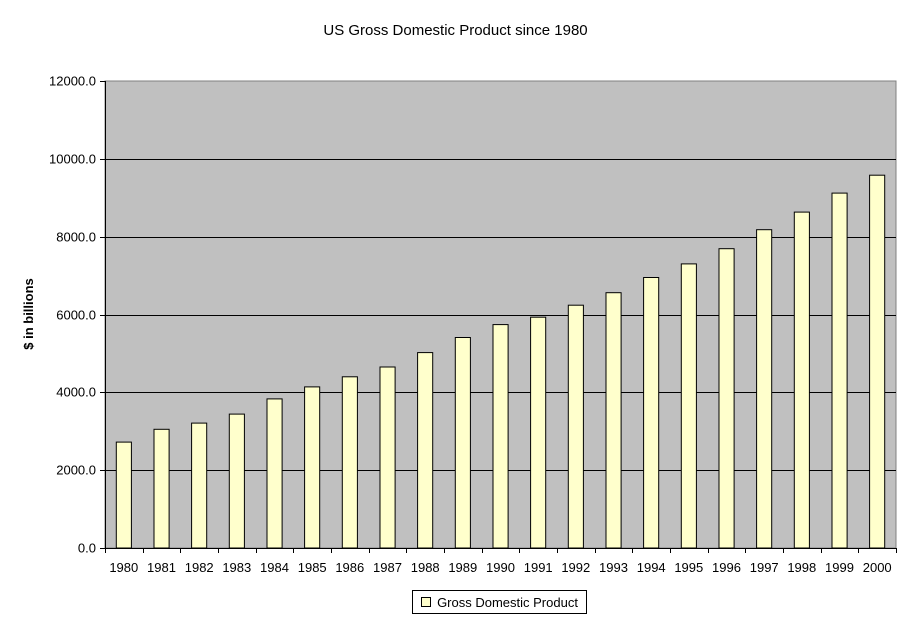 This screenshot has width=911, height=623. Describe the element at coordinates (575, 426) in the screenshot. I see `bar-1992` at that location.